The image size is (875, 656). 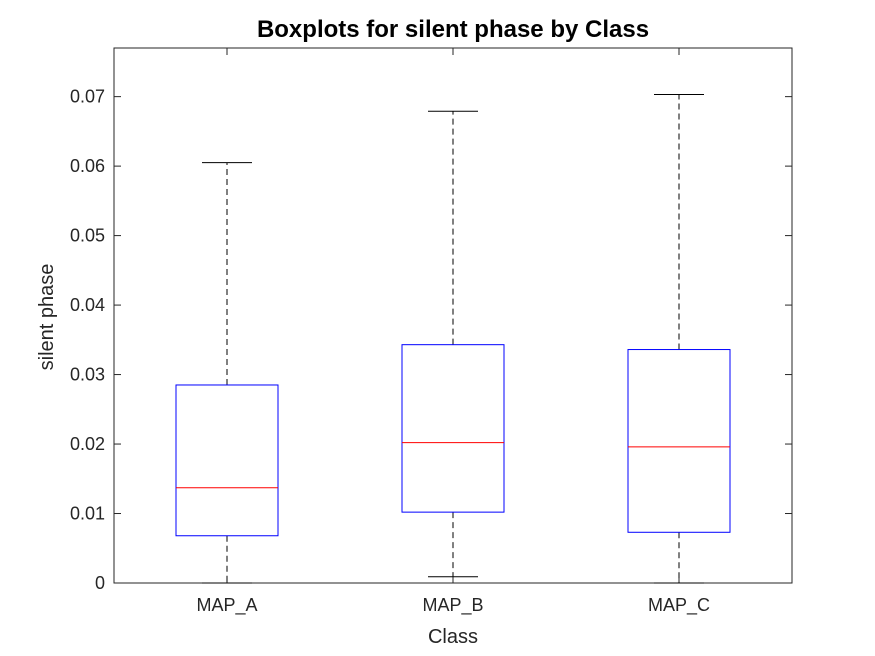 I want to click on chart-title: Boxplots for silent phase by Class, so click(x=453, y=29).